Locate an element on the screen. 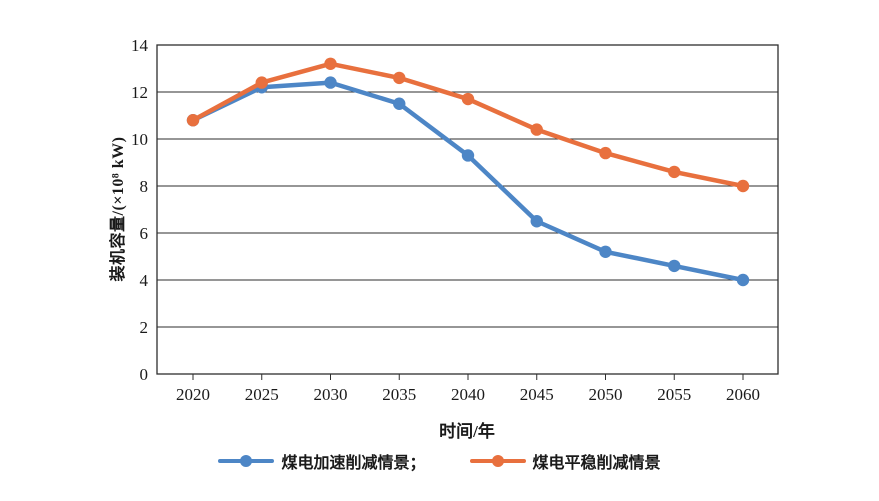 The image size is (879, 501). svg-text: 2060 is located at coordinates (743, 394).